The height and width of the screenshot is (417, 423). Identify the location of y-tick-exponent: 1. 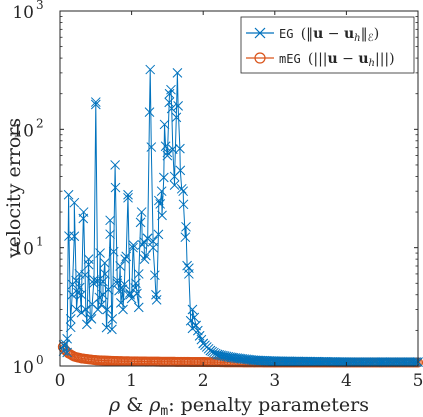
(40, 242).